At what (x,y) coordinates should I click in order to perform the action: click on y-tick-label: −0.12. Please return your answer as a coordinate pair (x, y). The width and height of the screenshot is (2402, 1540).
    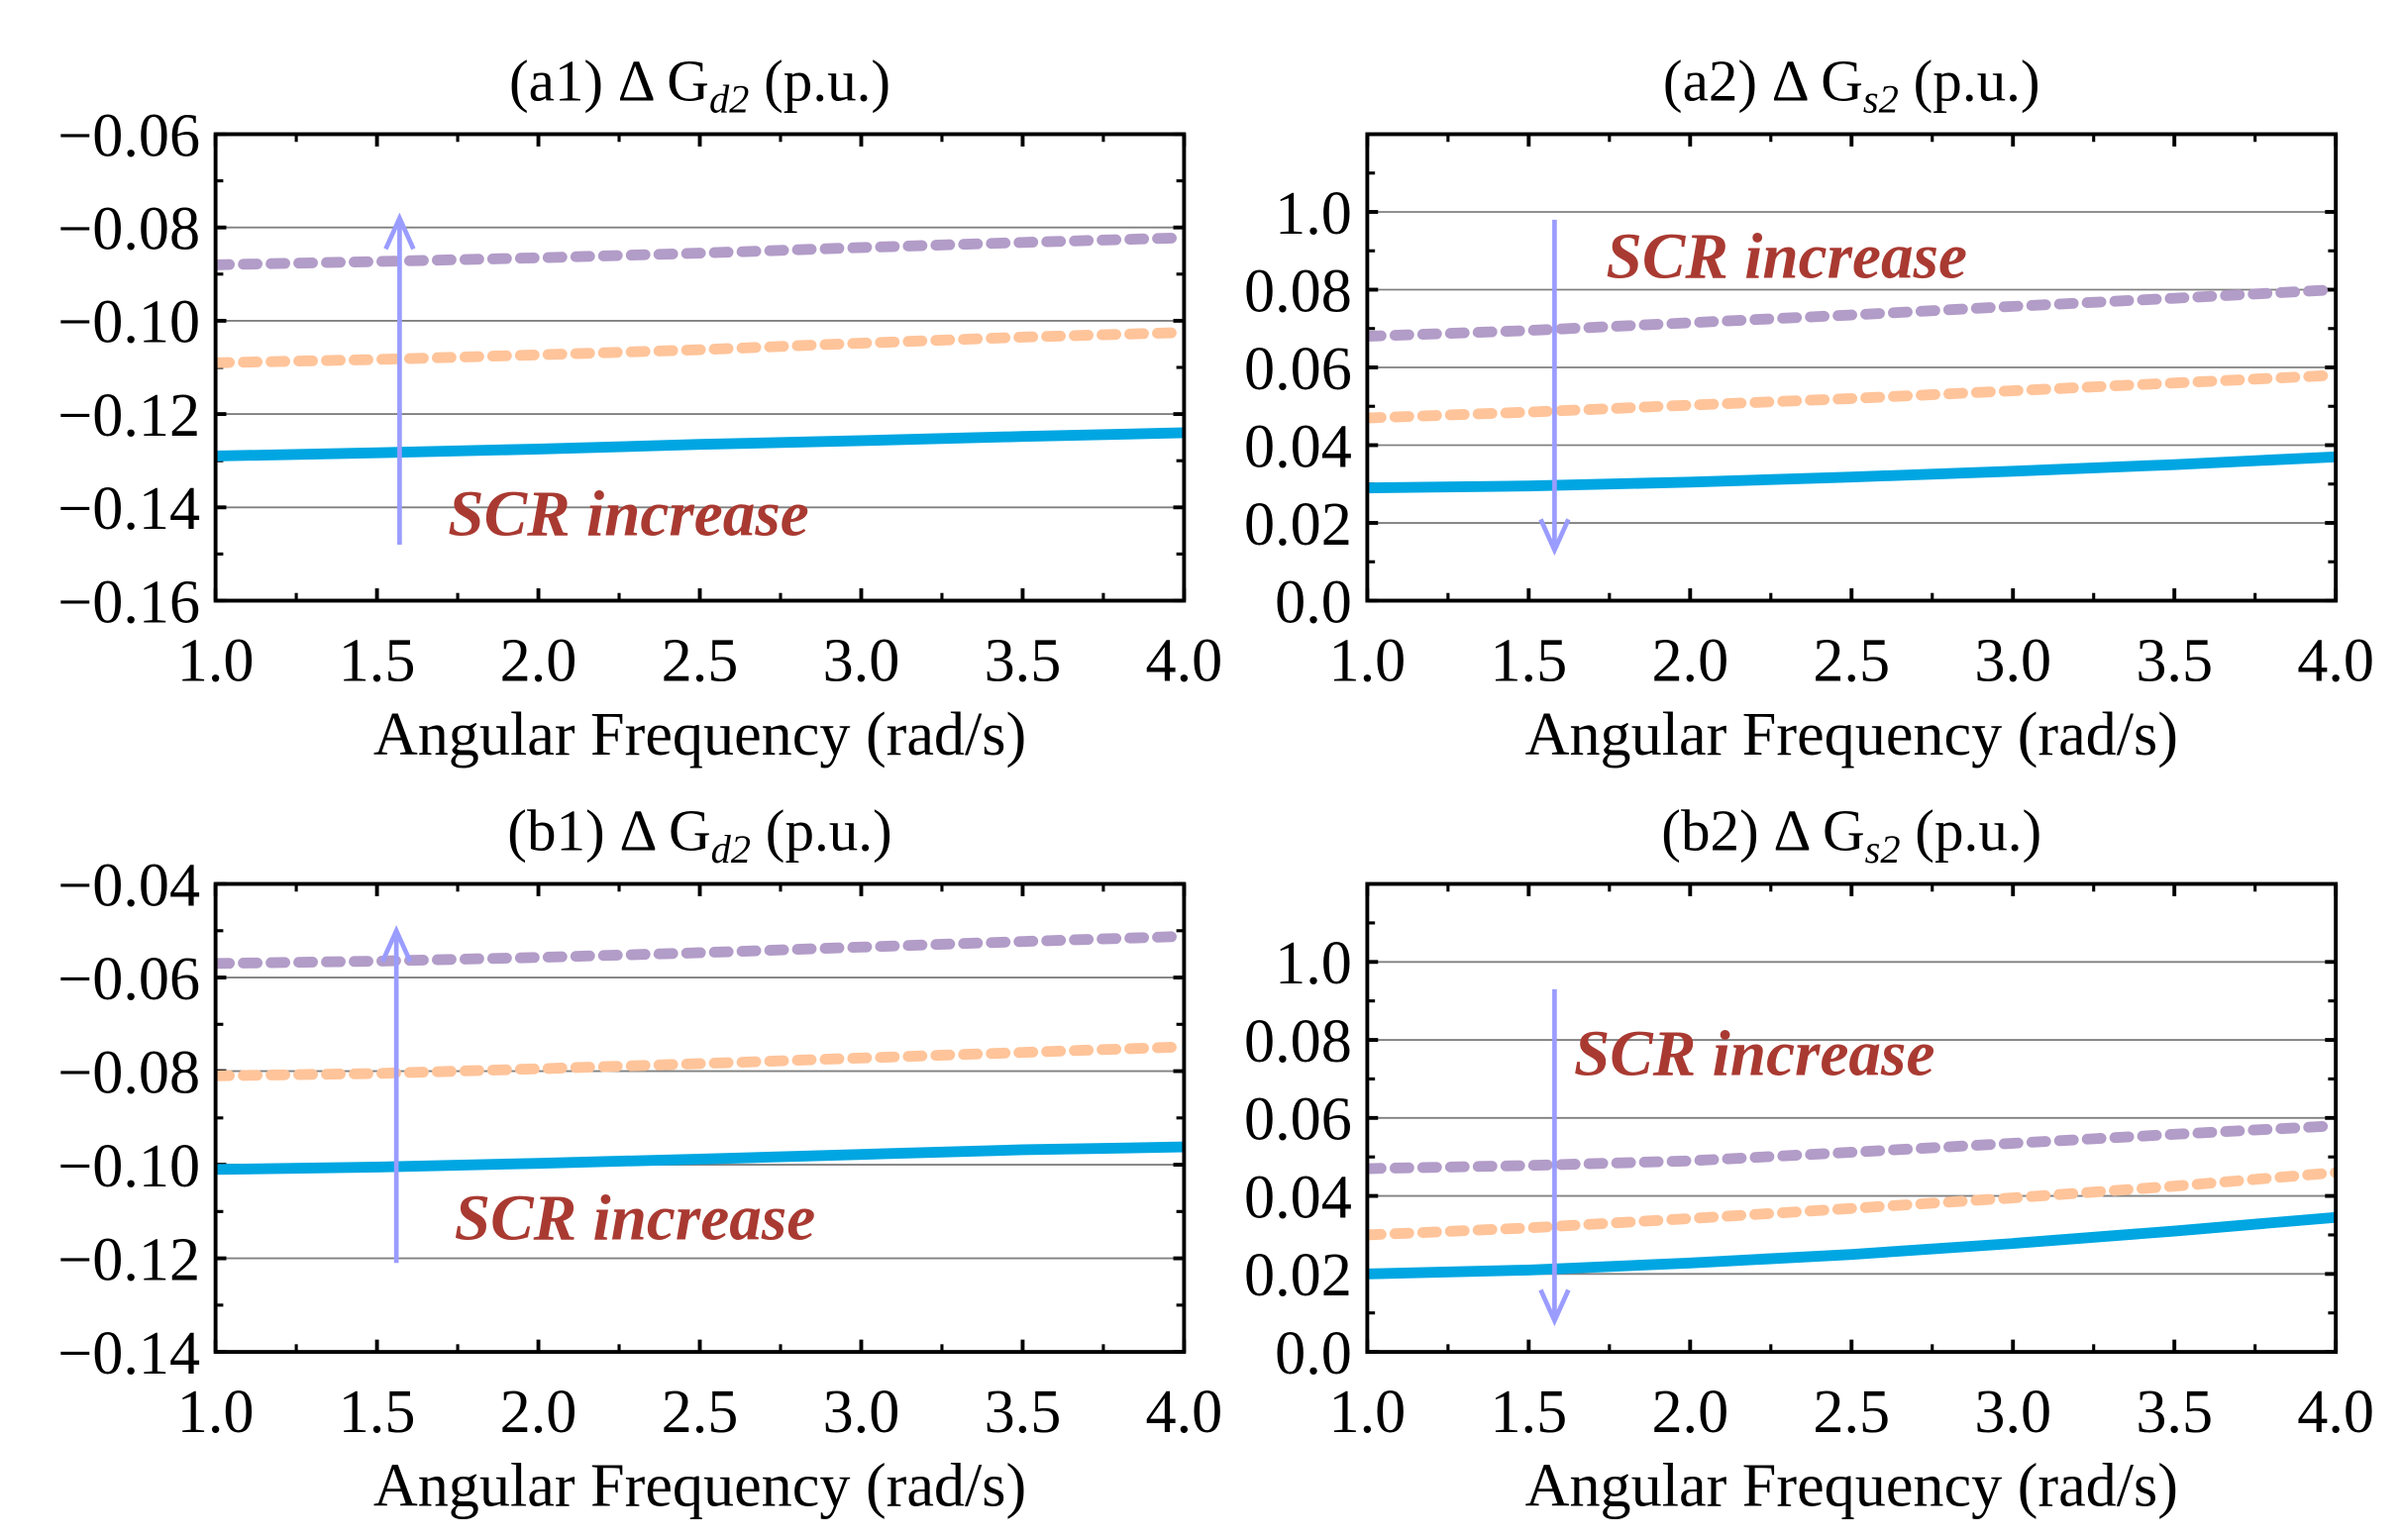
    Looking at the image, I should click on (128, 1260).